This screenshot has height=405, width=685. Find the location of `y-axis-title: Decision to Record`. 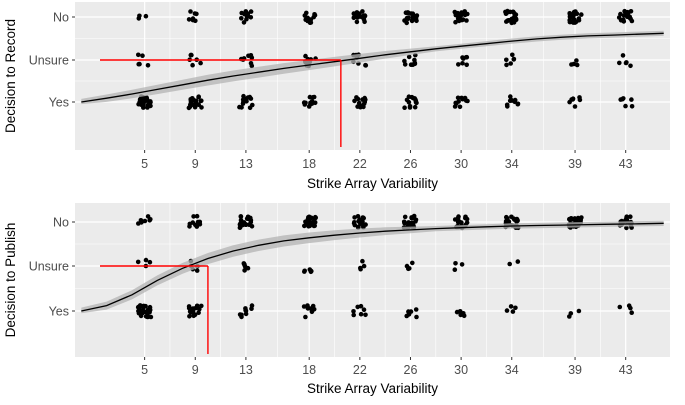

y-axis-title: Decision to Record is located at coordinates (10, 76).